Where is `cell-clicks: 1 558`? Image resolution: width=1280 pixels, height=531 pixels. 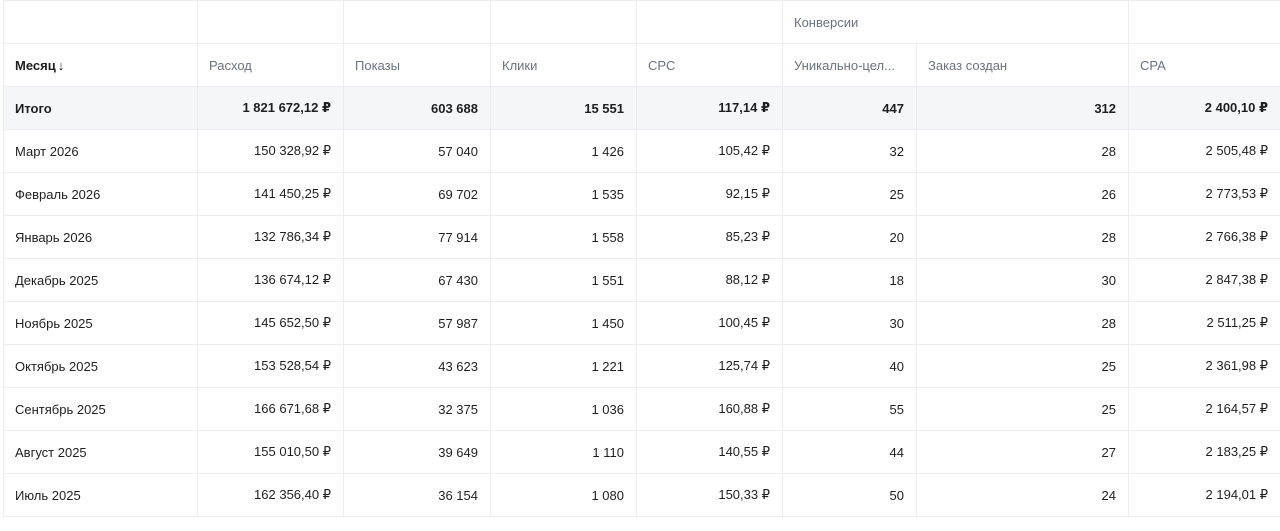 cell-clicks: 1 558 is located at coordinates (563, 237).